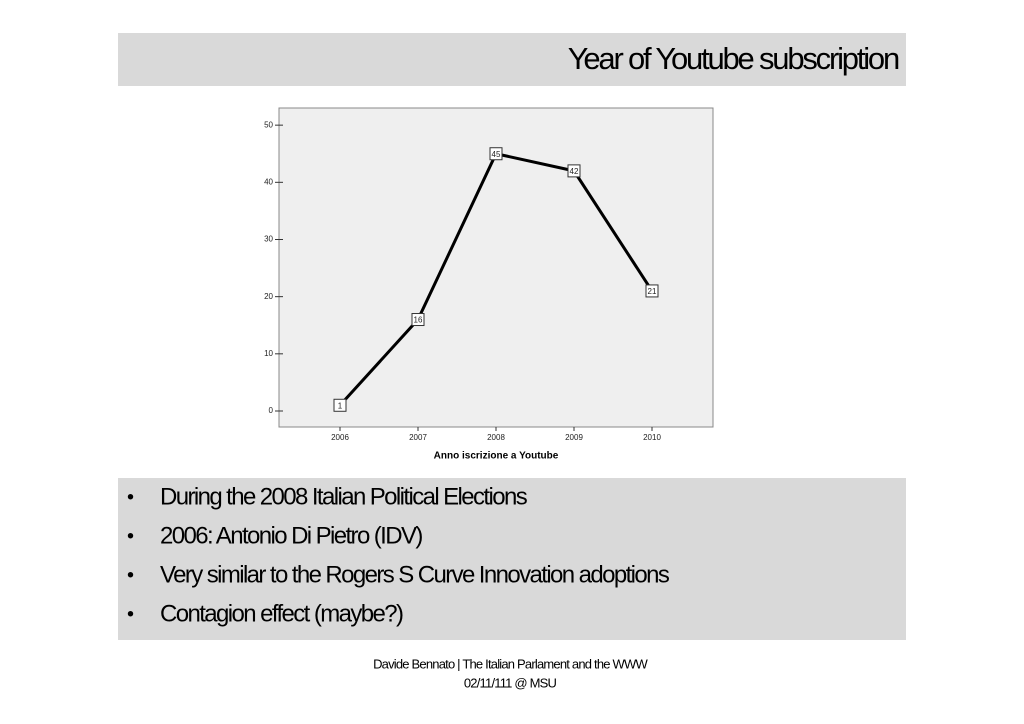  Describe the element at coordinates (574, 437) in the screenshot. I see `x-tick-label: 2009` at that location.